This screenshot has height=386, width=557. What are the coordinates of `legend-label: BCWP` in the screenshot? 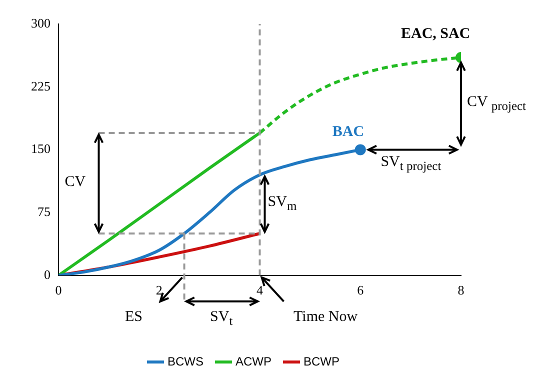 It's located at (322, 361).